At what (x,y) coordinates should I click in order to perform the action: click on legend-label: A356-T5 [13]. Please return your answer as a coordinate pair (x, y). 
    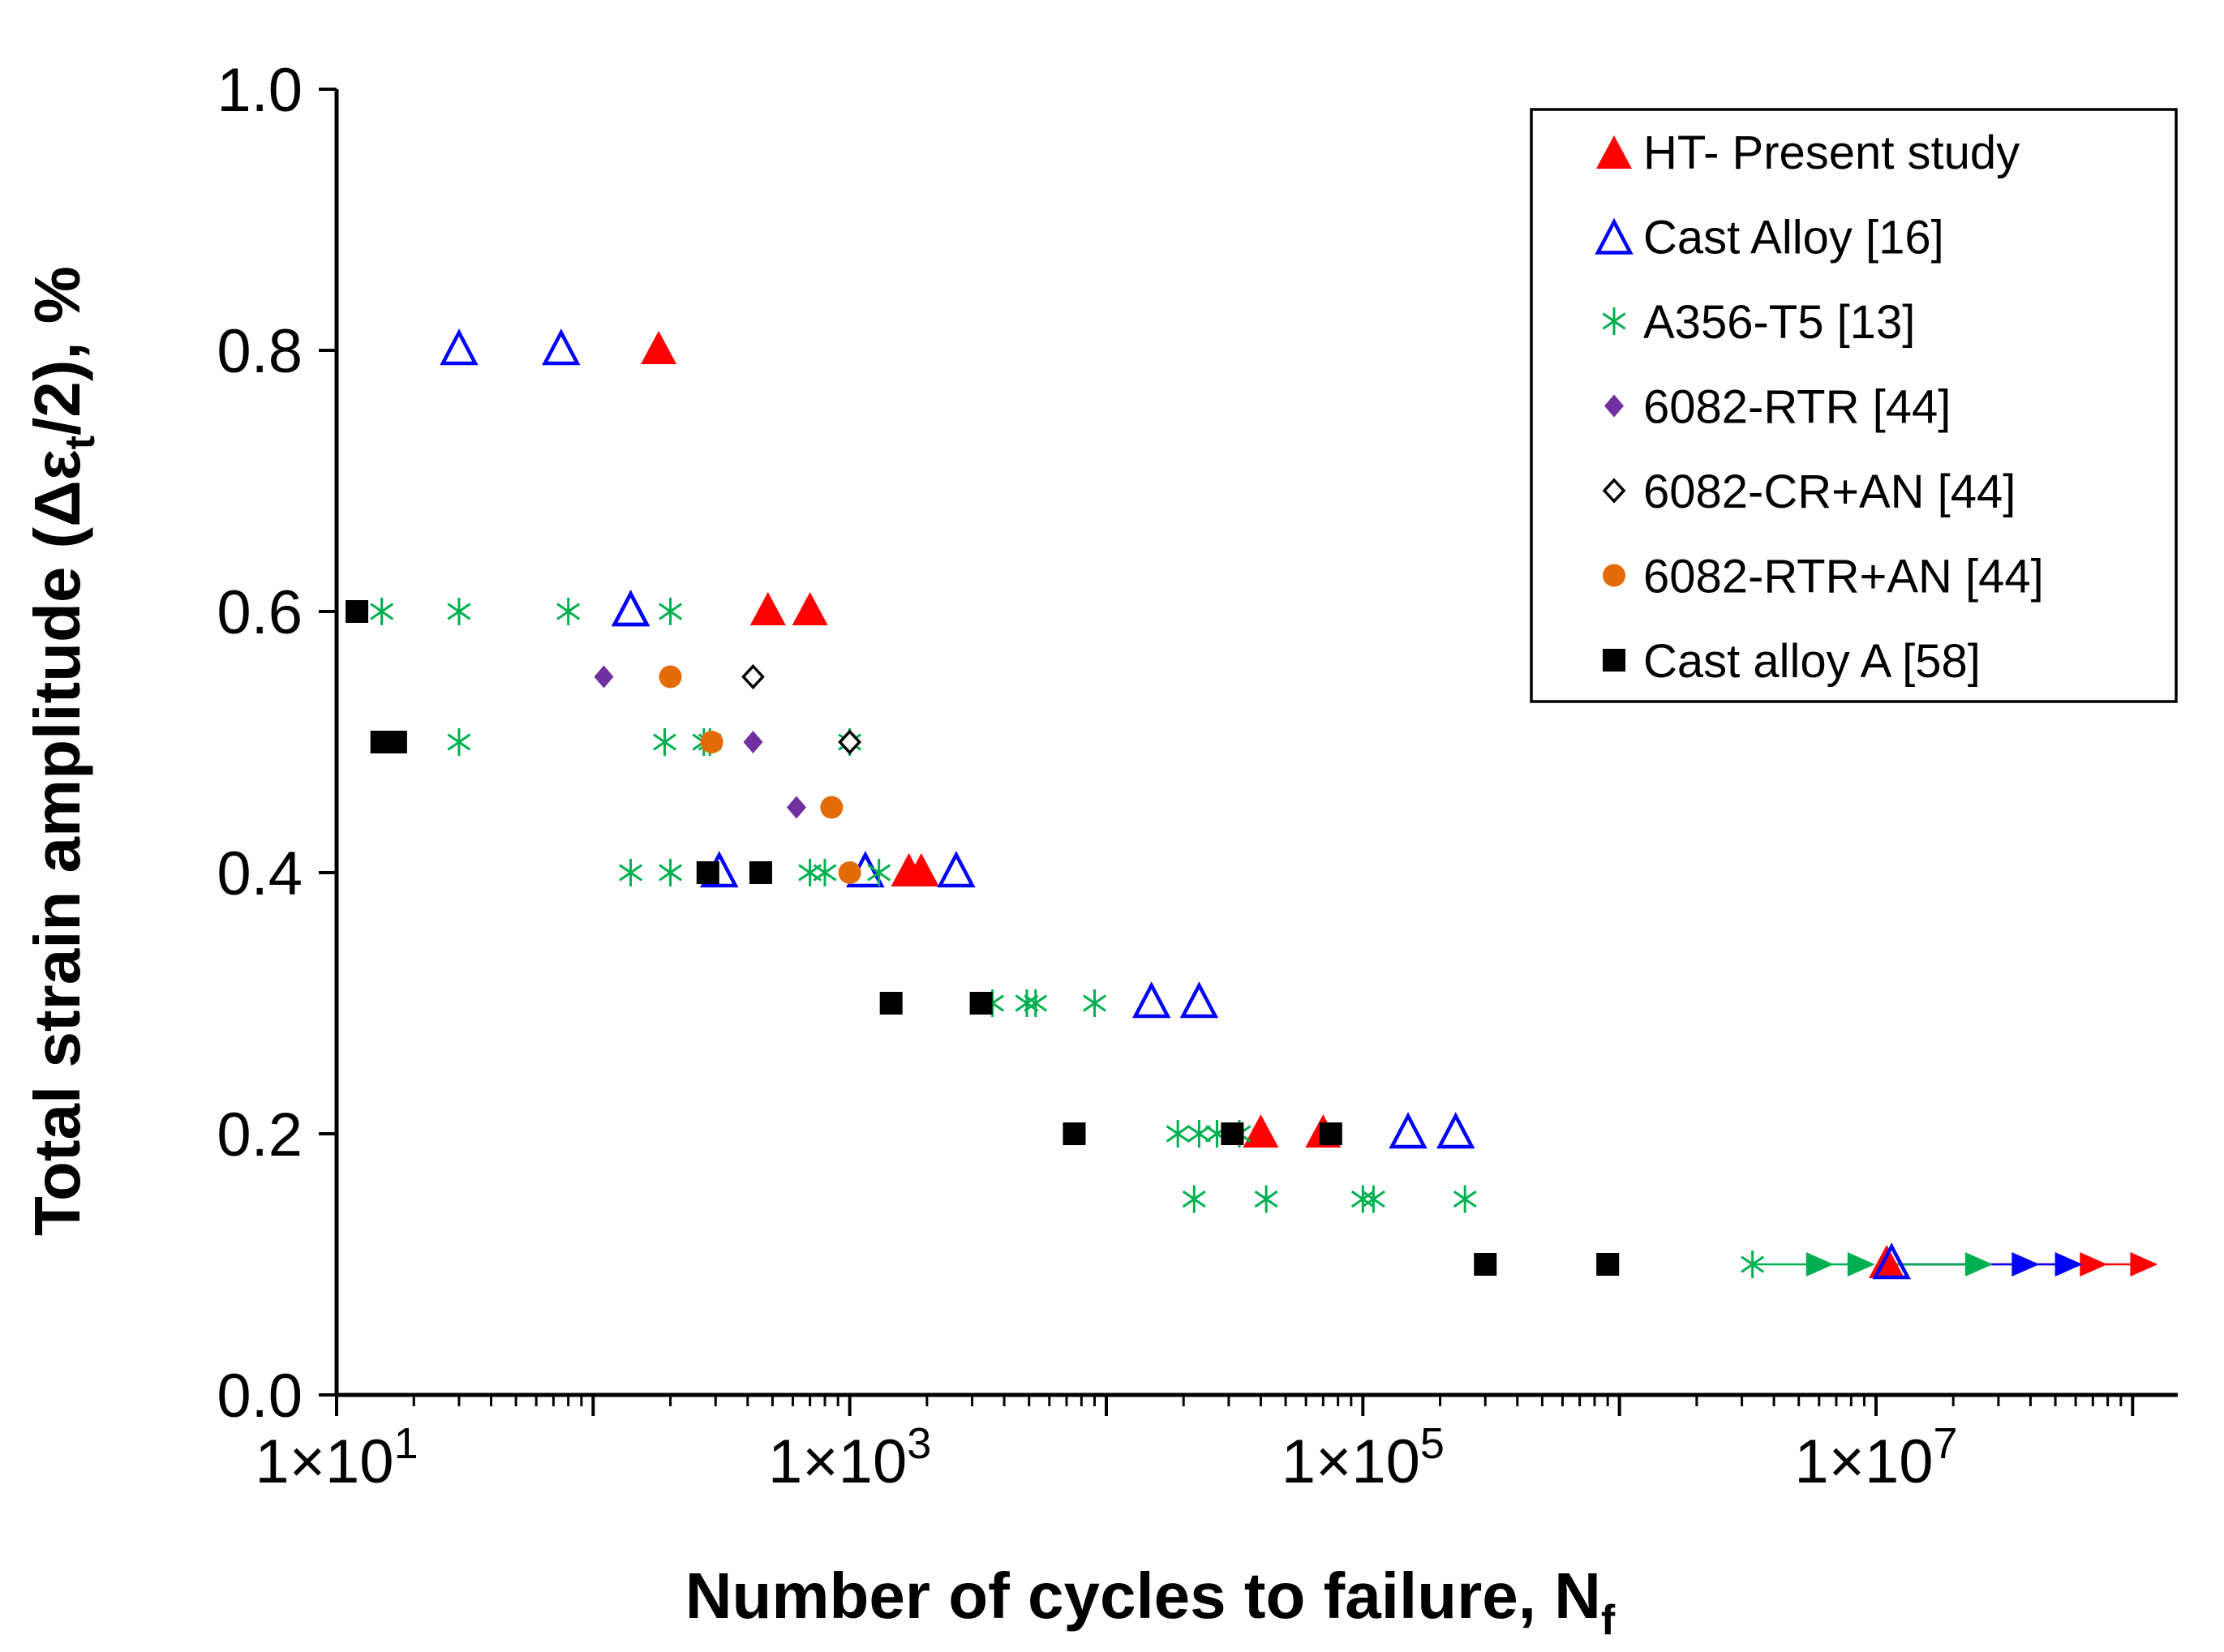
    Looking at the image, I should click on (1779, 322).